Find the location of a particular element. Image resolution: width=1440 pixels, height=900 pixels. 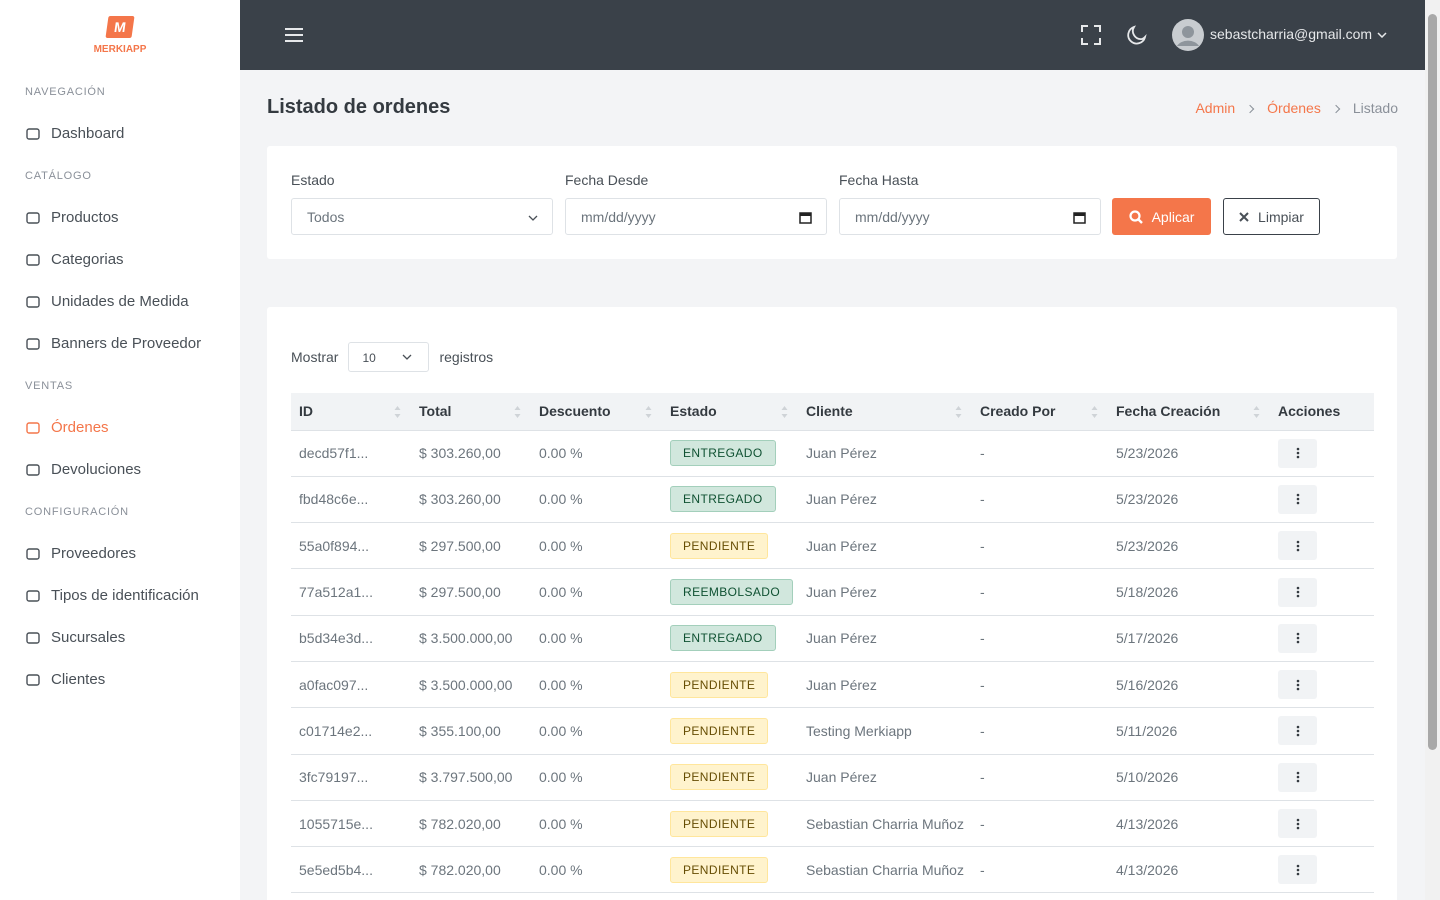

nav-item: Sucursales is located at coordinates (120, 638).